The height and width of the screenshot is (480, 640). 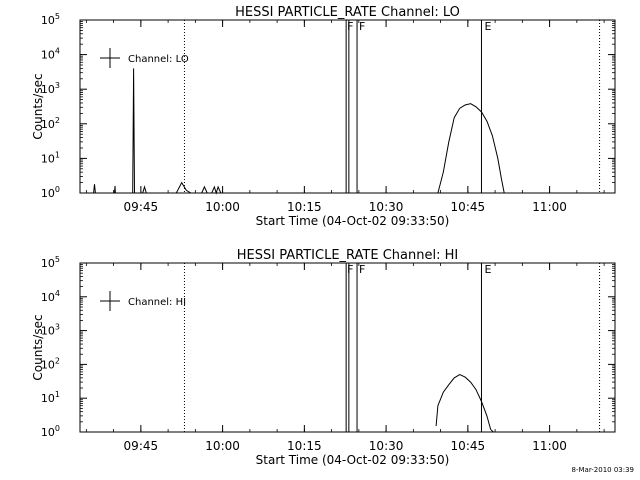 I want to click on data-series-line, so click(x=464, y=403).